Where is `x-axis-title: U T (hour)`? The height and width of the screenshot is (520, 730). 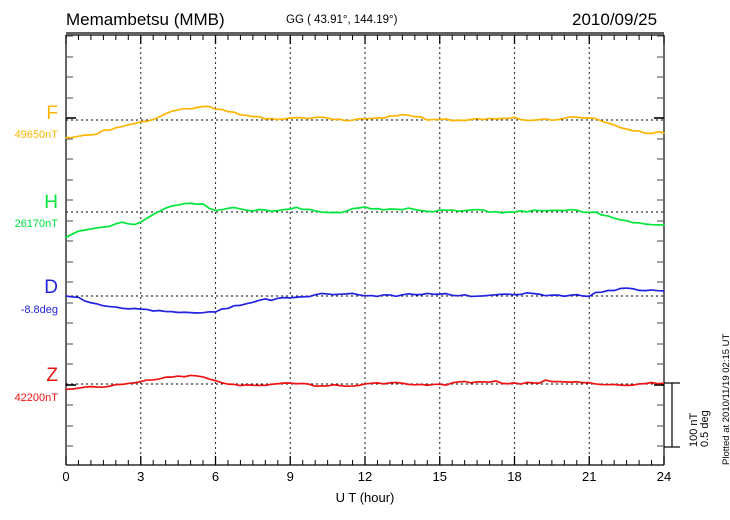 x-axis-title: U T (hour) is located at coordinates (365, 497).